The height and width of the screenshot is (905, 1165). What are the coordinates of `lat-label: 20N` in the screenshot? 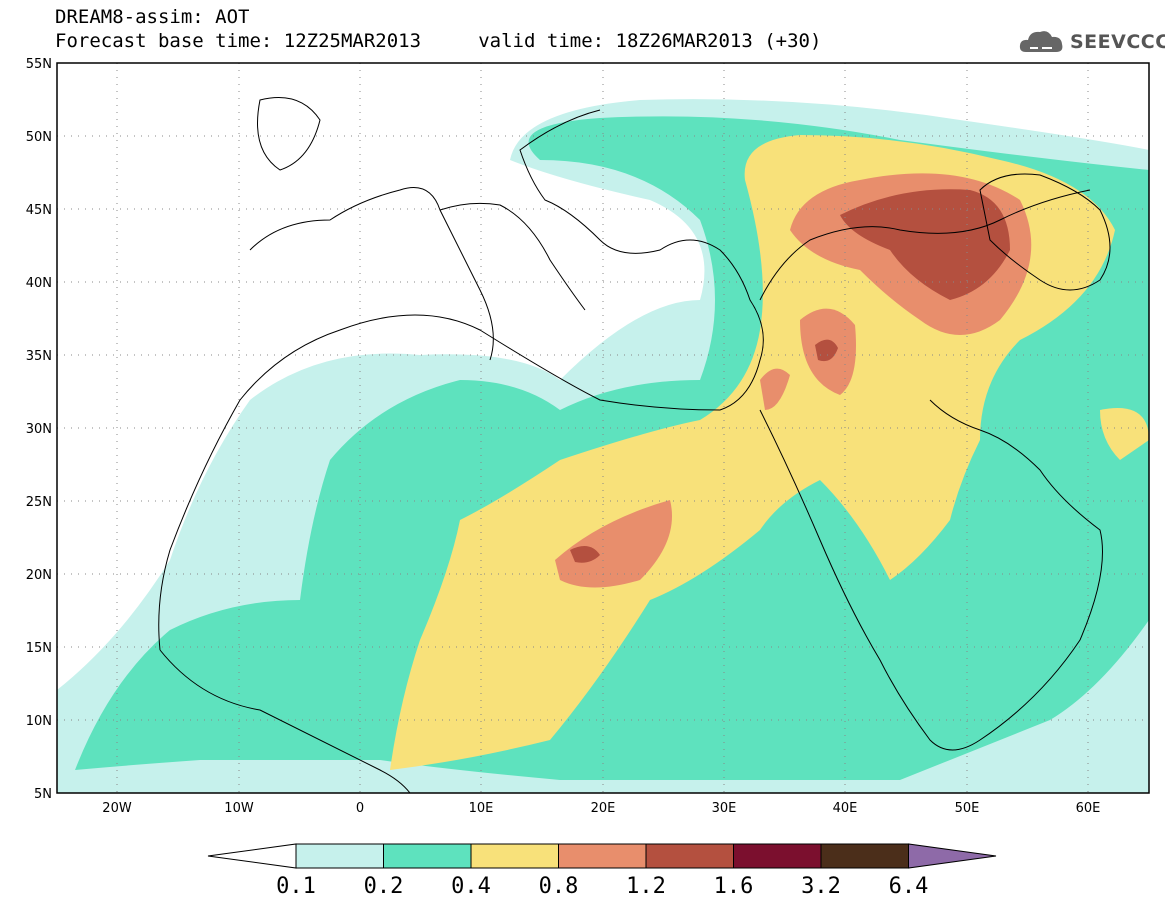 It's located at (39, 575).